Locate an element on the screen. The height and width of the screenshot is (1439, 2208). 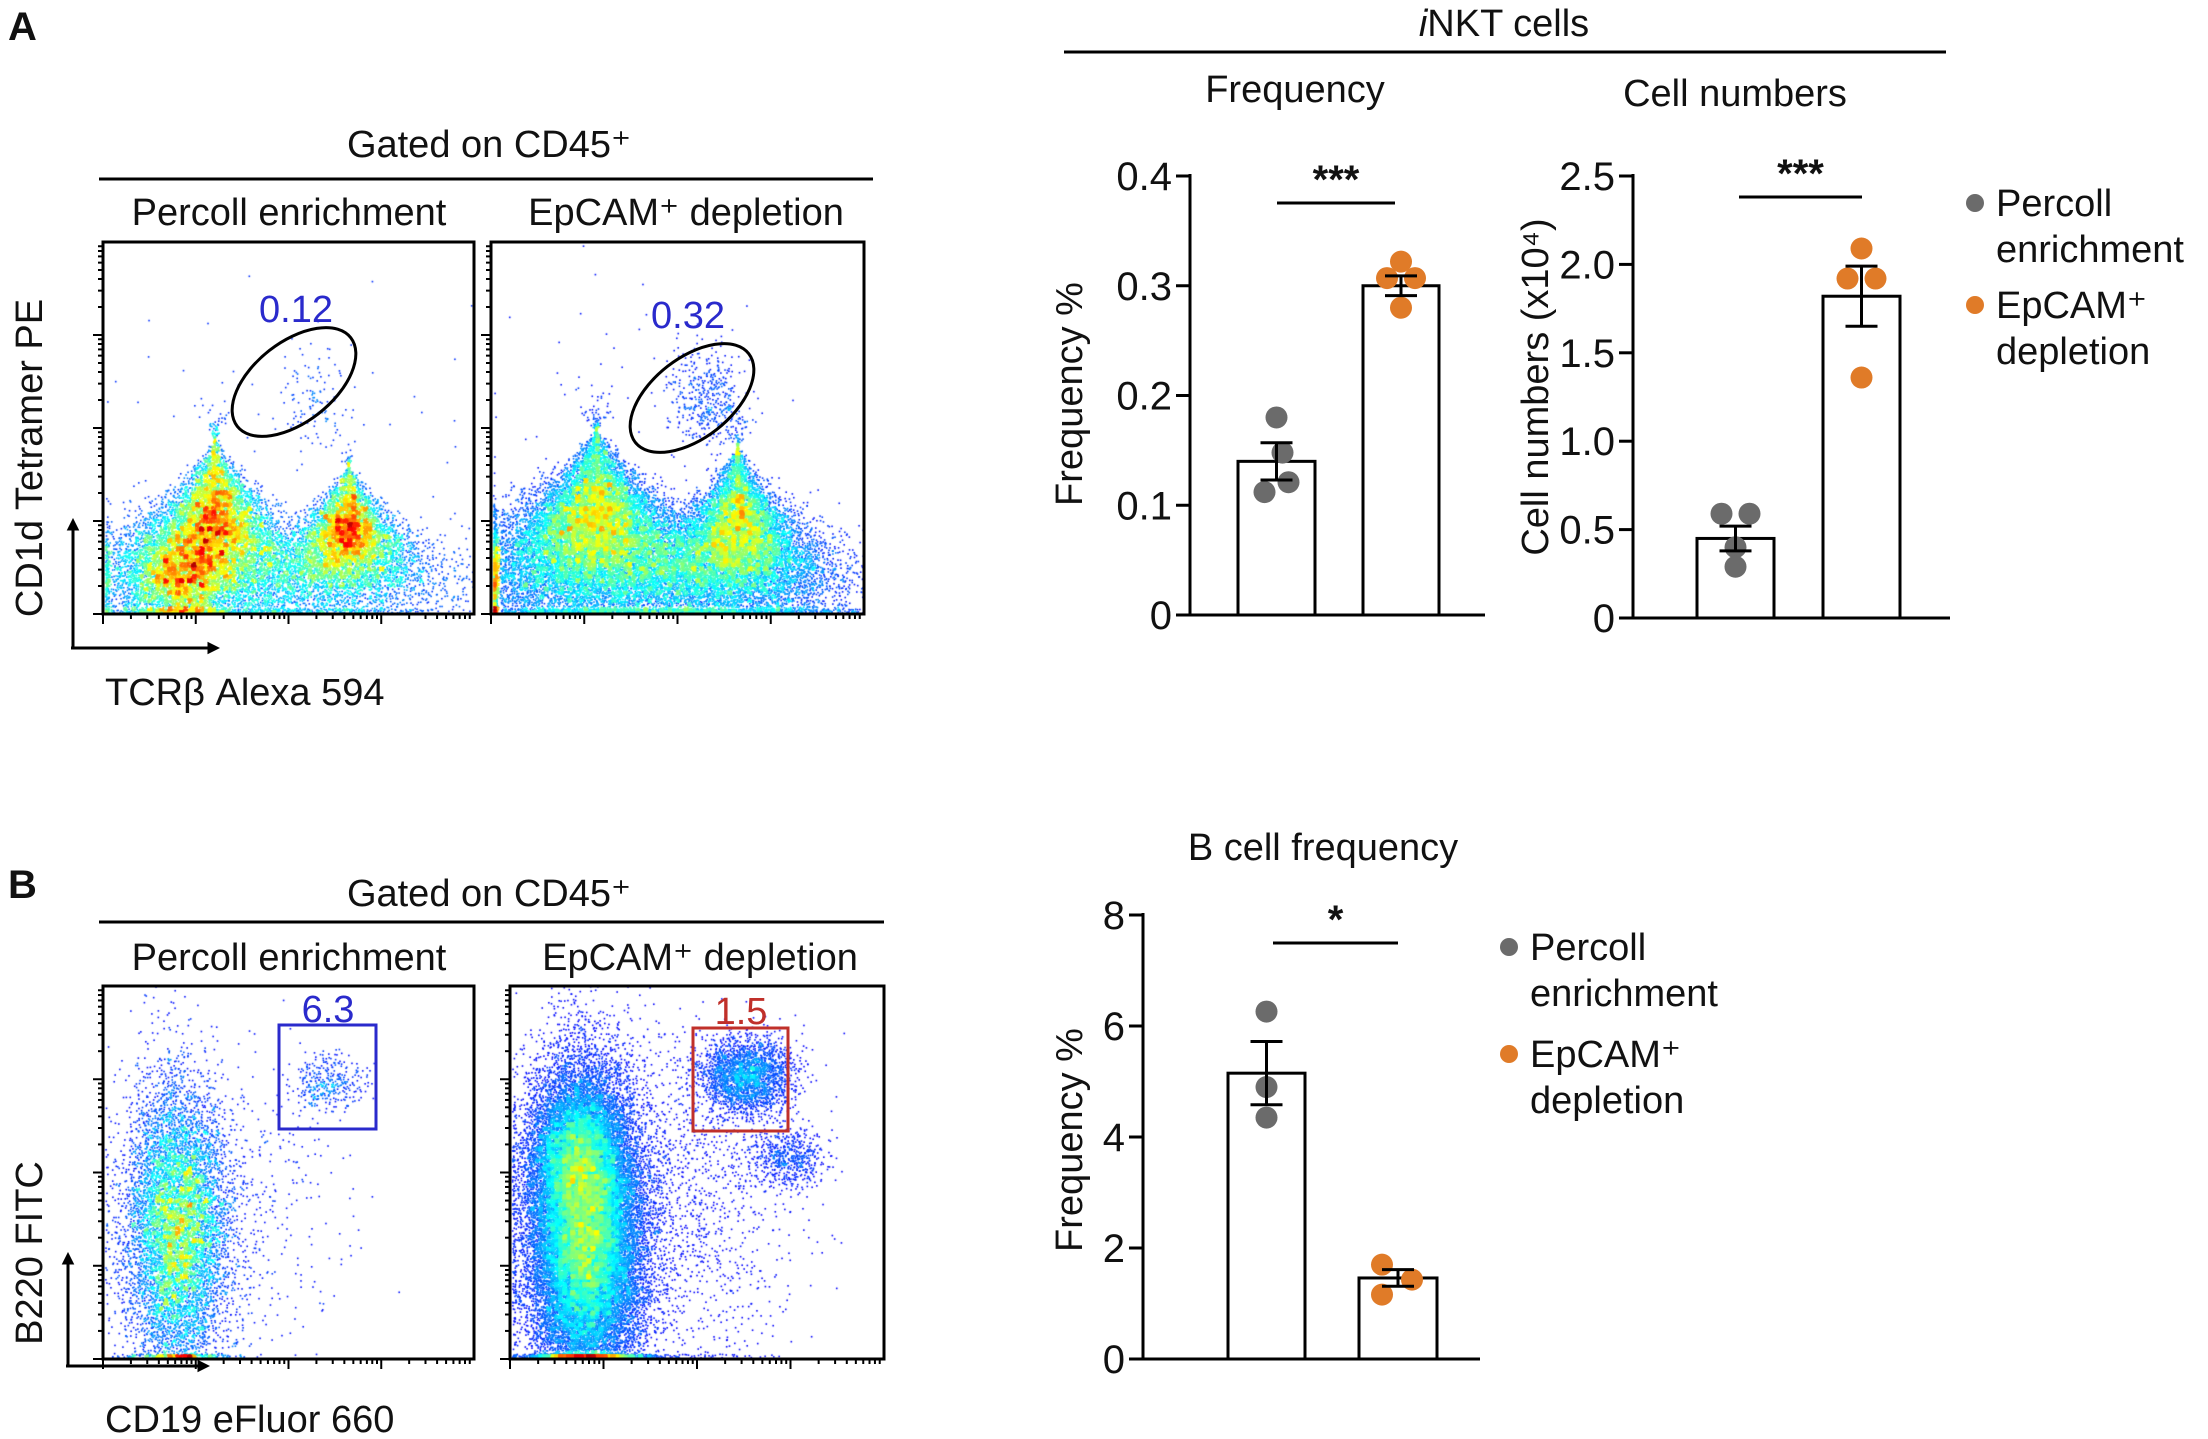
gate-rect-left is located at coordinates (327, 1077).